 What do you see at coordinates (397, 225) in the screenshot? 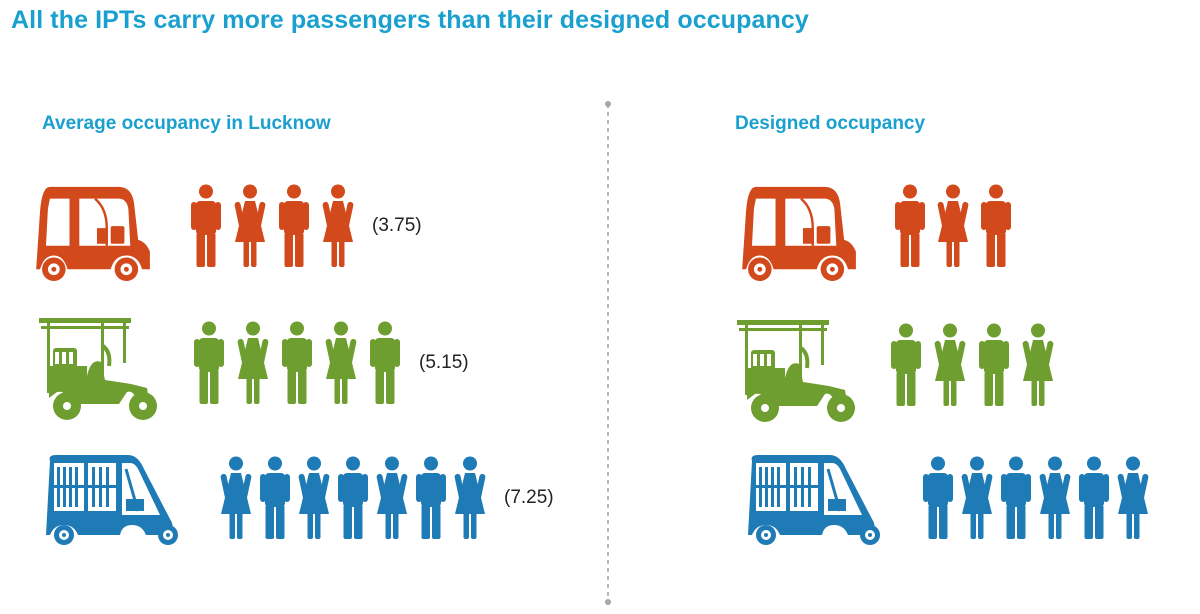
I see `occupancy-value: (3.75)` at bounding box center [397, 225].